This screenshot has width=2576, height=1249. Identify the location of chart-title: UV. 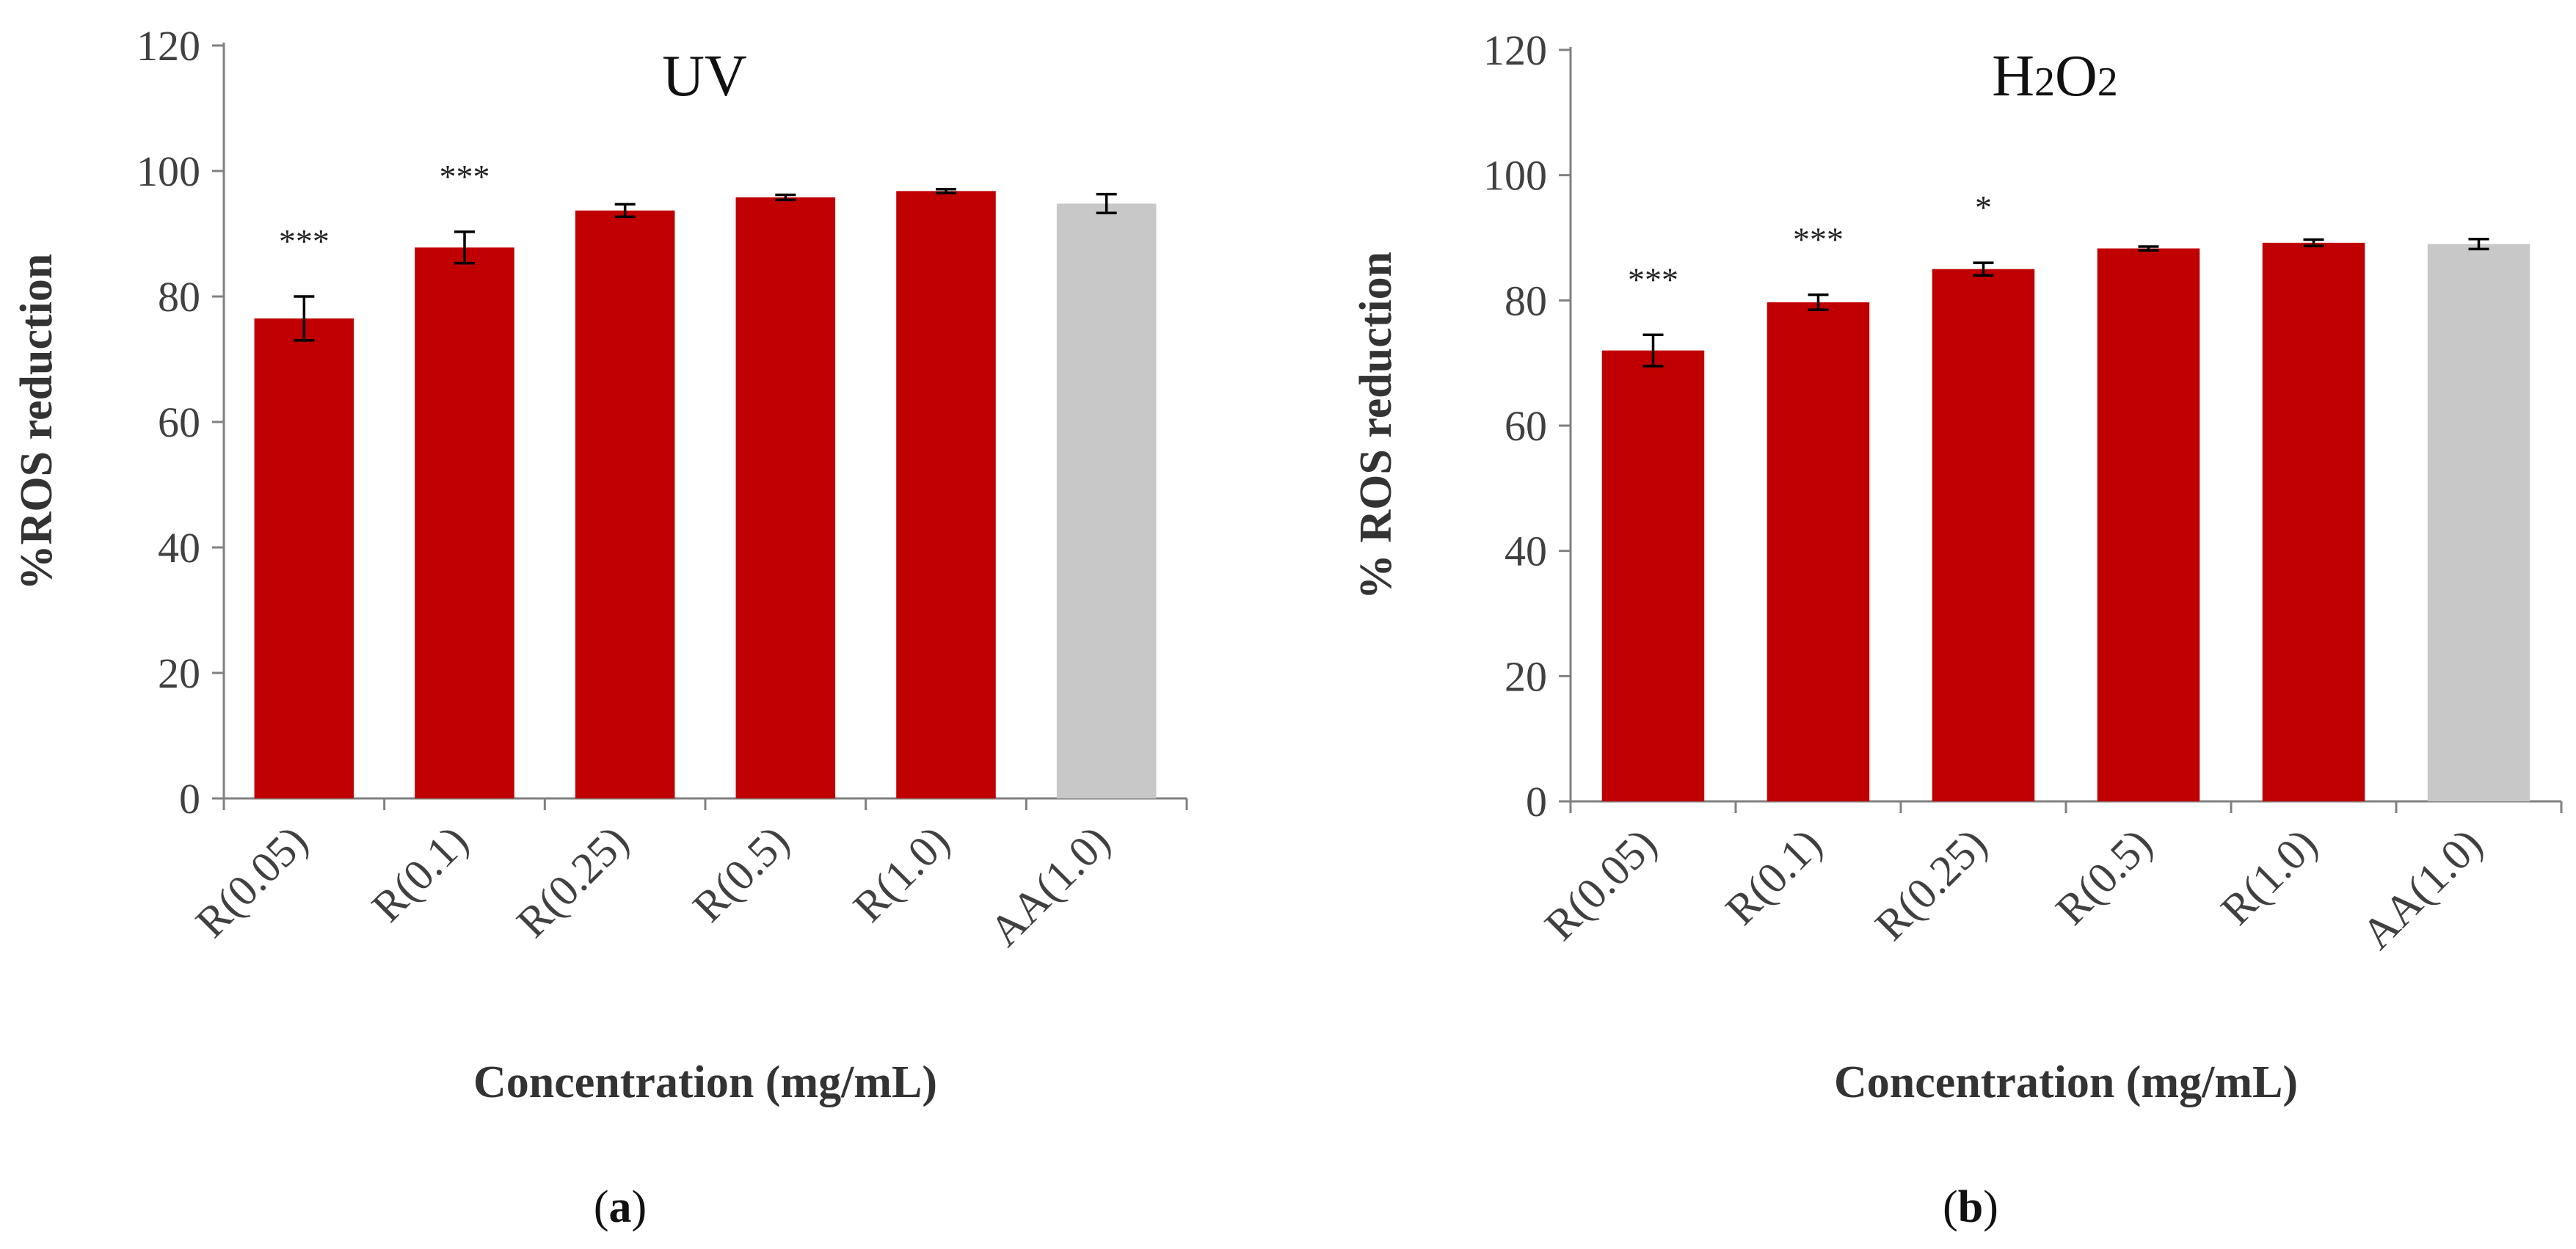
(704, 76).